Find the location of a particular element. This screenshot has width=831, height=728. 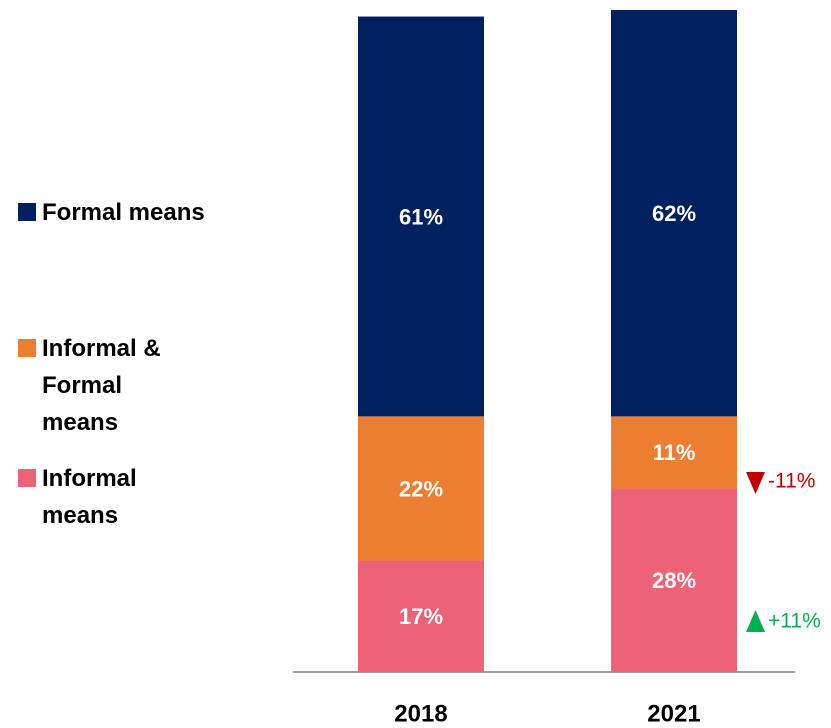

legend-item: Informal means is located at coordinates (95, 497).